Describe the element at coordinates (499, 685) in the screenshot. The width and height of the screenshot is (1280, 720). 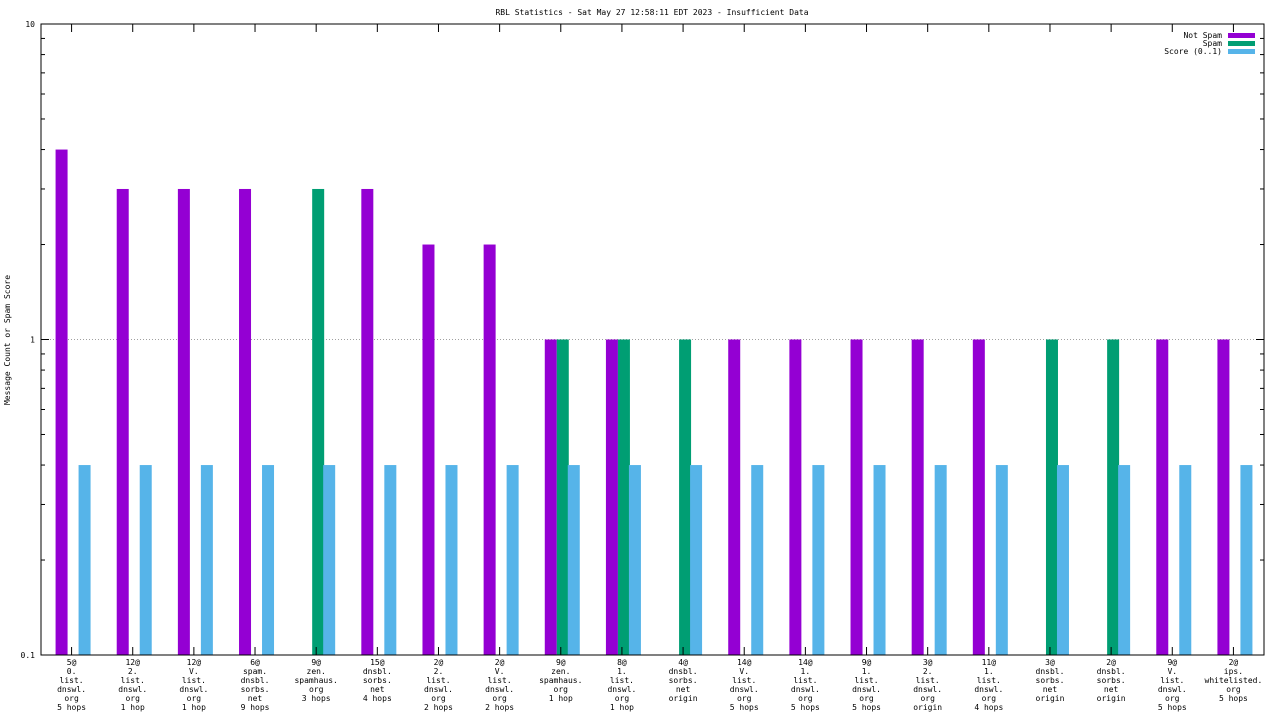
I see `x-tick-label: 2@ V. list. dnswl. org 2 hops` at that location.